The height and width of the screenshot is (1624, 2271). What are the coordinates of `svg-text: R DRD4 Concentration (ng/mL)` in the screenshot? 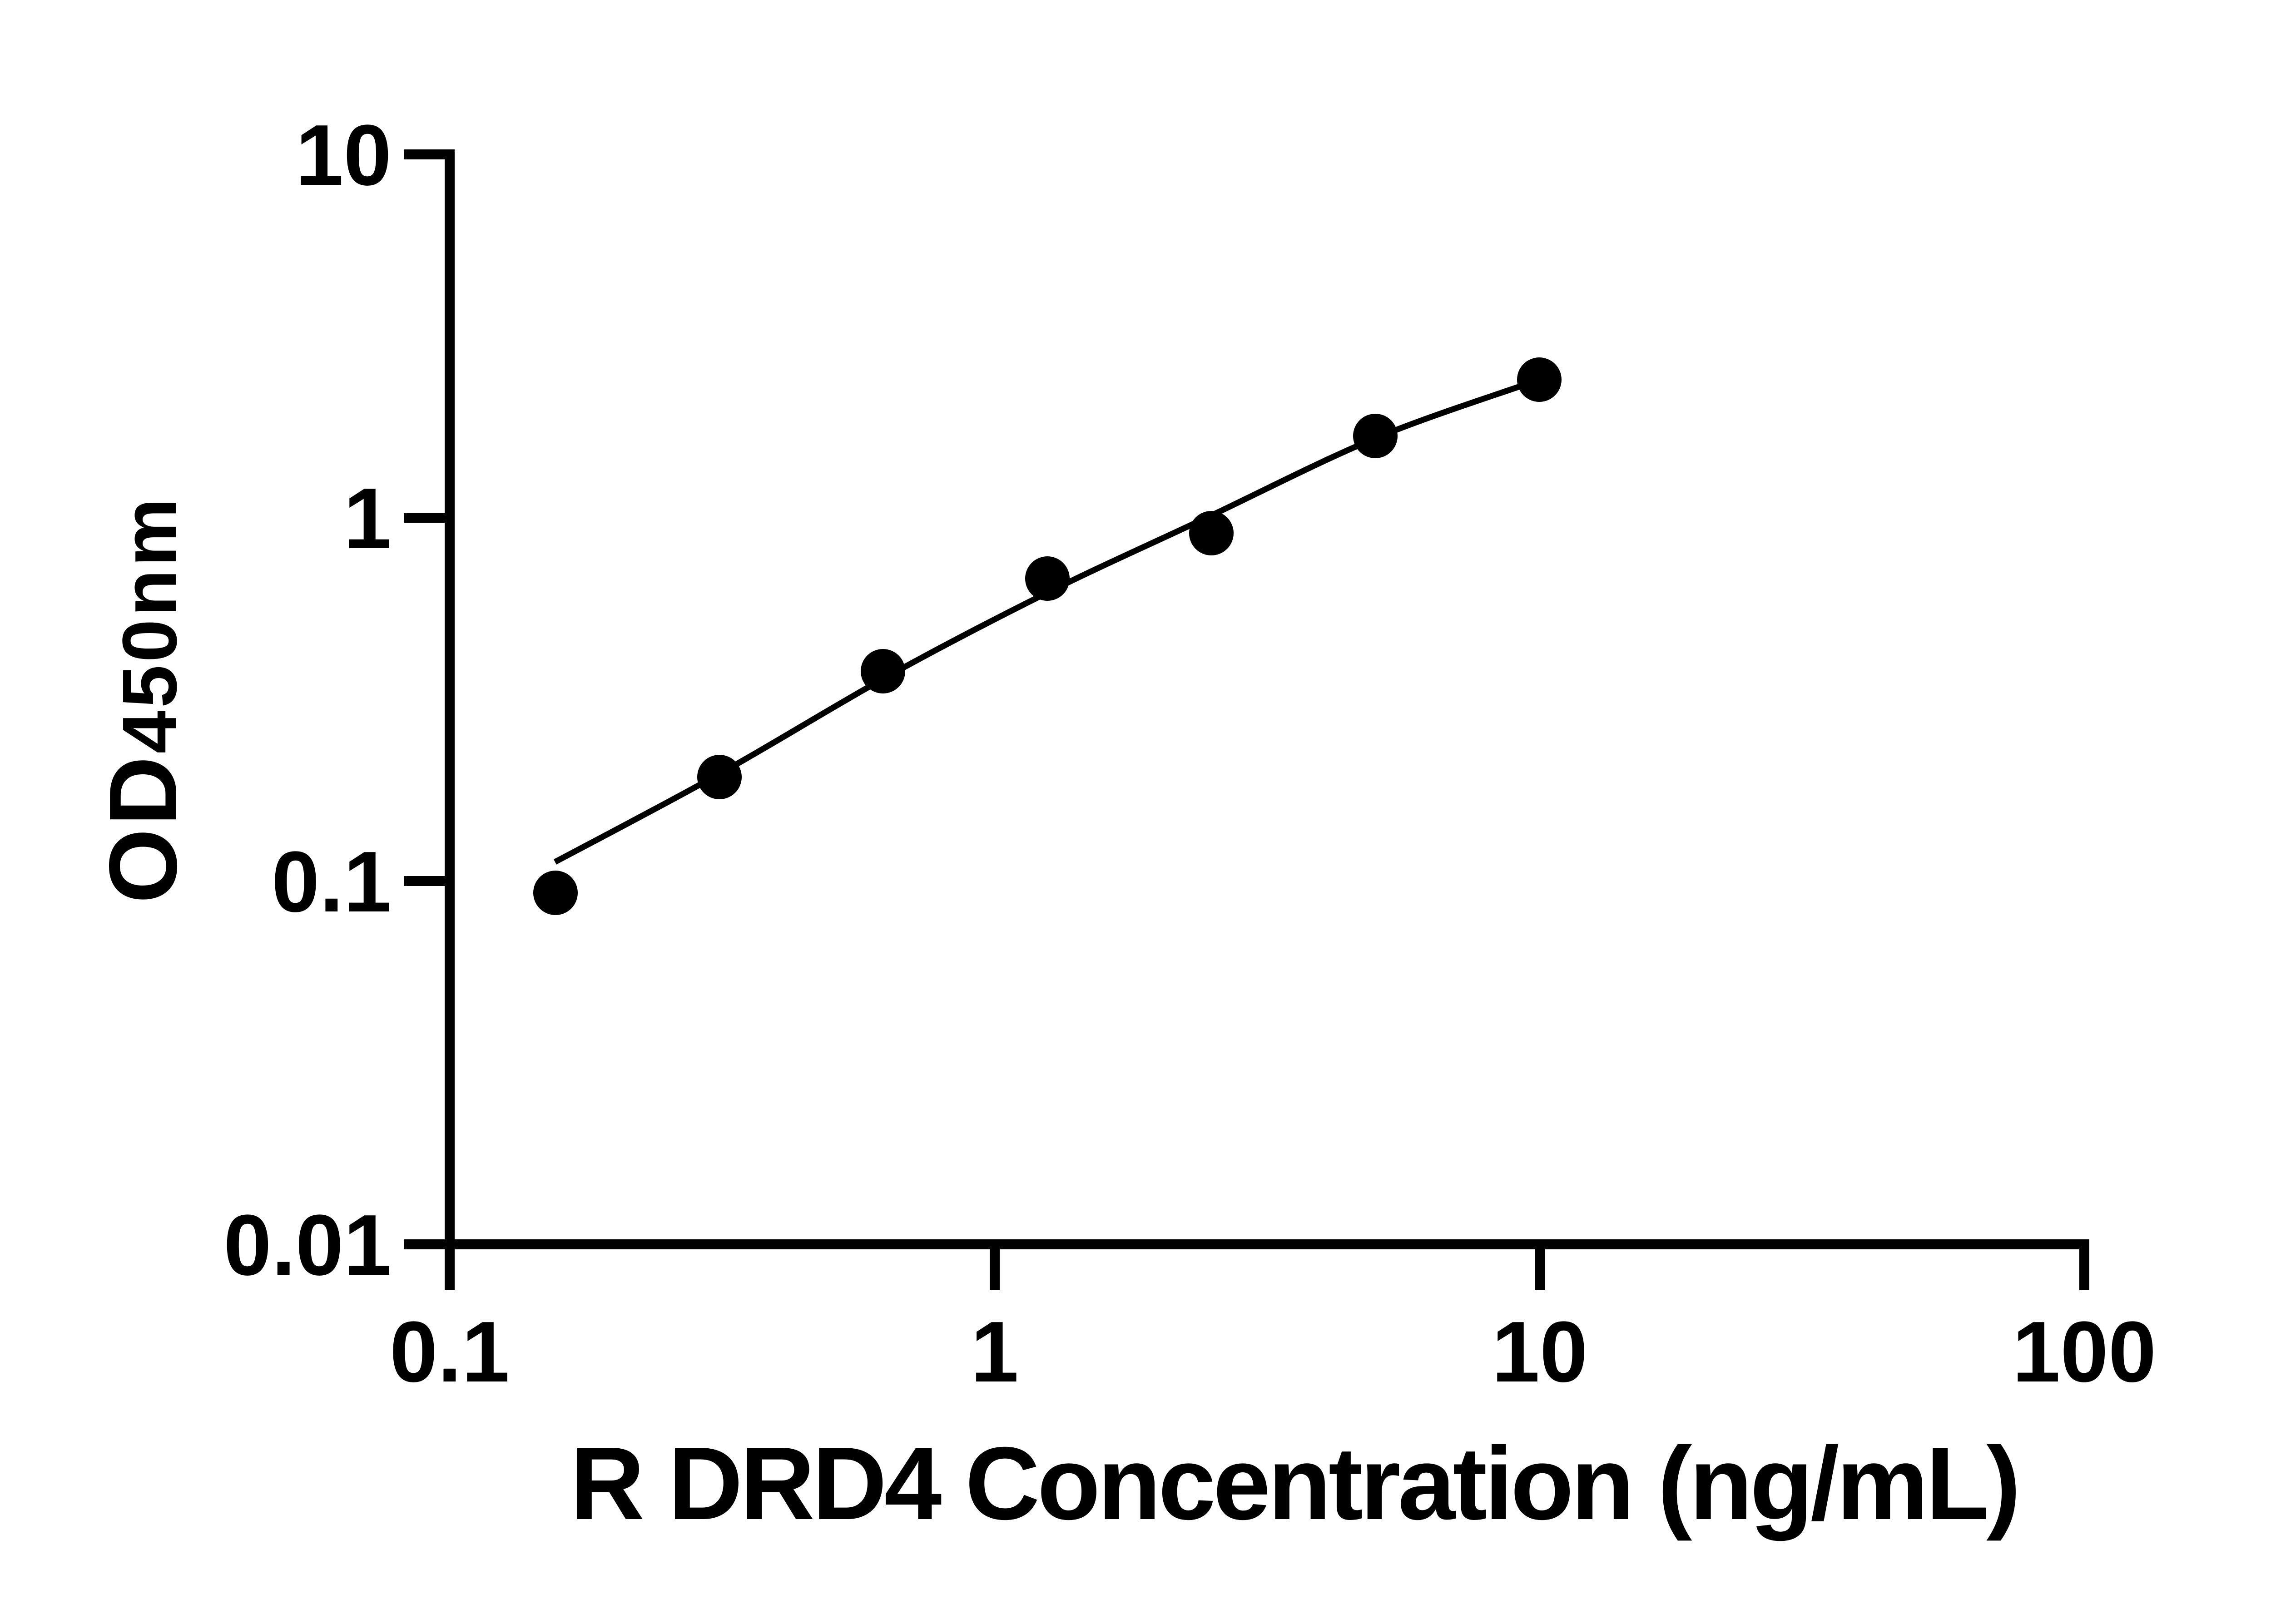 It's located at (1294, 1483).